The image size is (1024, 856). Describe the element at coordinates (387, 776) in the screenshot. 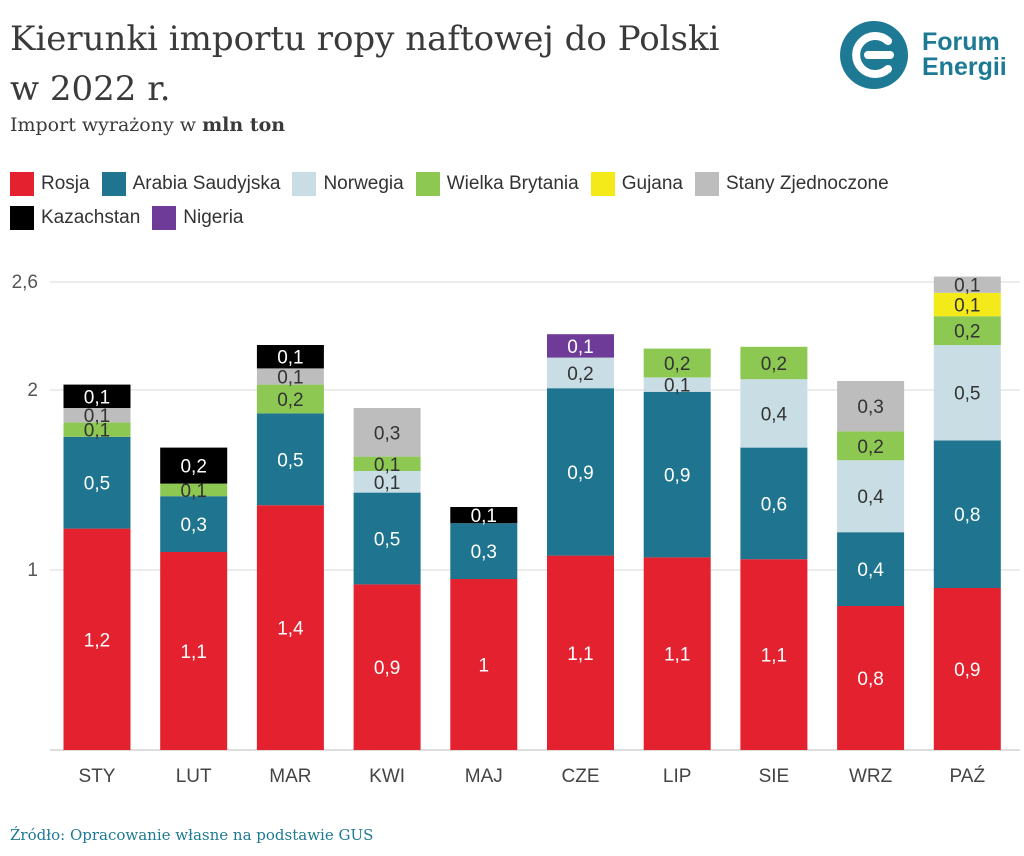

I see `x-tick-label: KWI` at that location.